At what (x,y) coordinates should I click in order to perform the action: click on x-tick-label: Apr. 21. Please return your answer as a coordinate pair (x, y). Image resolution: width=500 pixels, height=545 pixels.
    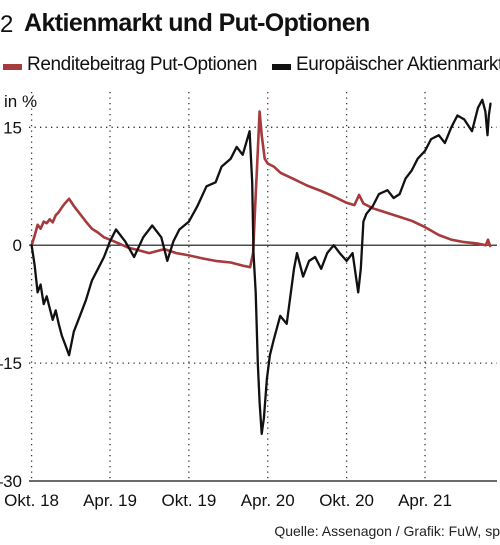
    Looking at the image, I should click on (425, 500).